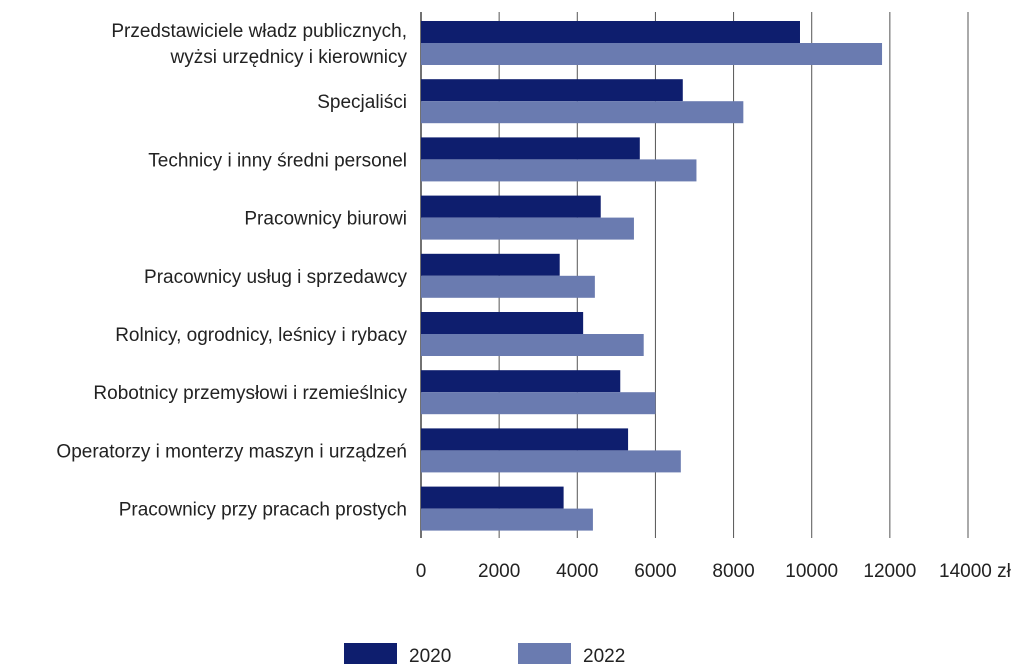  Describe the element at coordinates (604, 655) in the screenshot. I see `legend-label-2022: 2022` at that location.